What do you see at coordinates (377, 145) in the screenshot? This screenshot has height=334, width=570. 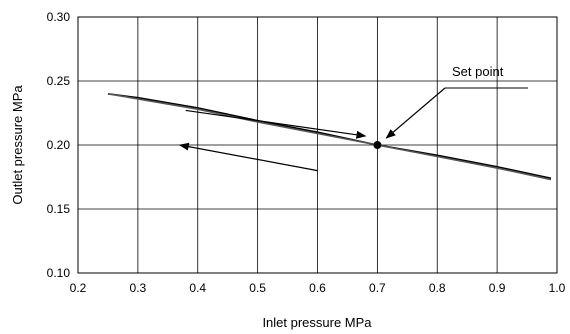 I see `set-point-marker` at bounding box center [377, 145].